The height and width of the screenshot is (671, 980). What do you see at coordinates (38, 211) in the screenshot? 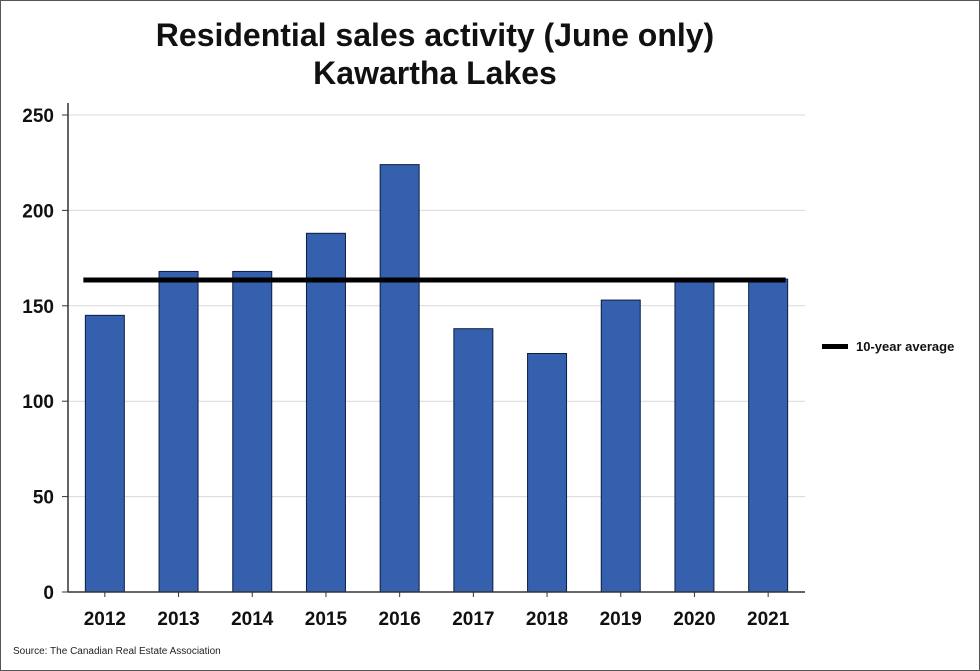
I see `y-tick-label: 200` at bounding box center [38, 211].